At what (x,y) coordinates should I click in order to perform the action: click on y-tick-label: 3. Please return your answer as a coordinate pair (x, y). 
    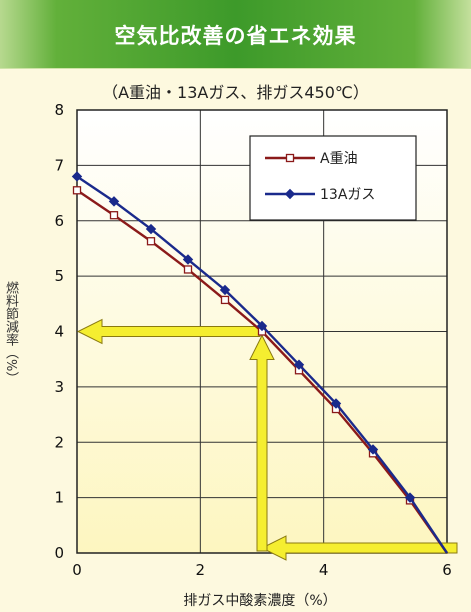
    Looking at the image, I should click on (59, 387).